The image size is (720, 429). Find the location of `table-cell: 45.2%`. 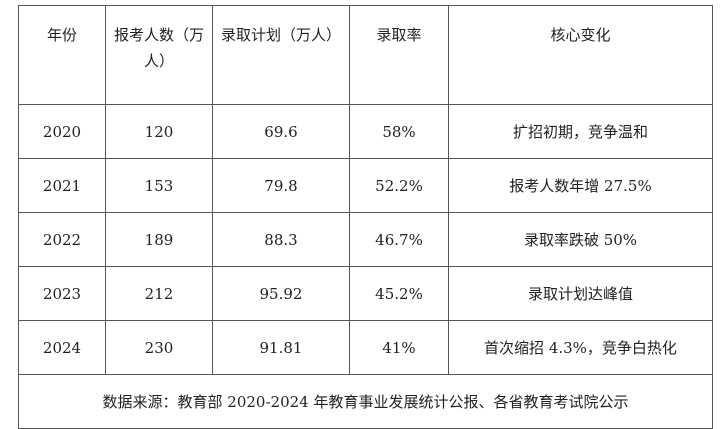

table-cell: 45.2% is located at coordinates (399, 293).